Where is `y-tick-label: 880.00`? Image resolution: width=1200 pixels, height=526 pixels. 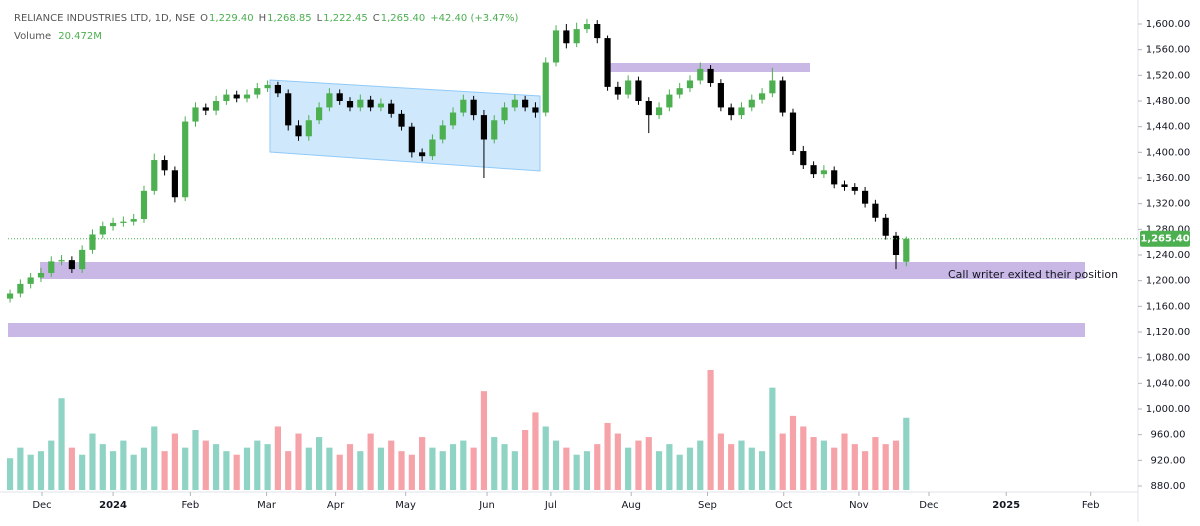 y-tick-label: 880.00 is located at coordinates (1168, 486).